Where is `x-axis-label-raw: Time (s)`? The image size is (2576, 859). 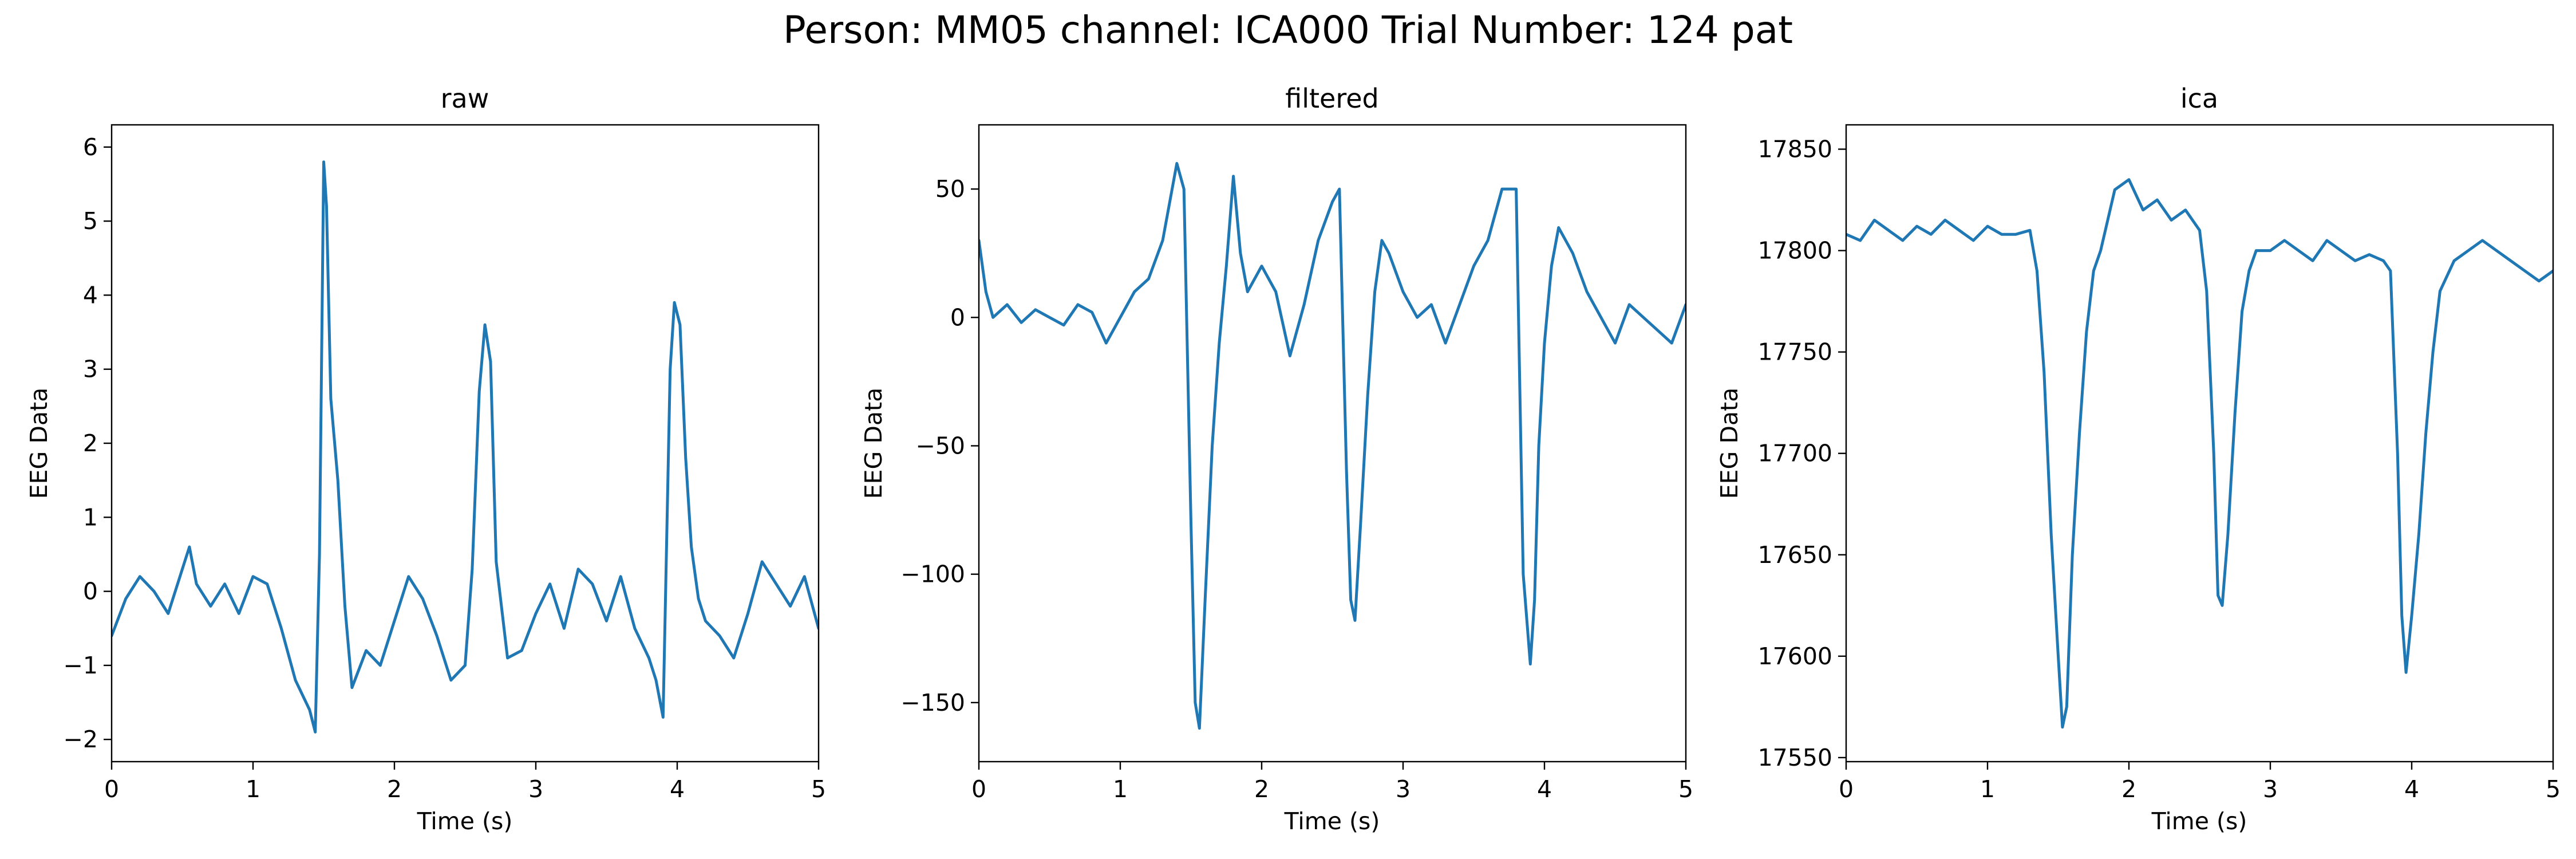
x-axis-label-raw: Time (s) is located at coordinates (465, 821).